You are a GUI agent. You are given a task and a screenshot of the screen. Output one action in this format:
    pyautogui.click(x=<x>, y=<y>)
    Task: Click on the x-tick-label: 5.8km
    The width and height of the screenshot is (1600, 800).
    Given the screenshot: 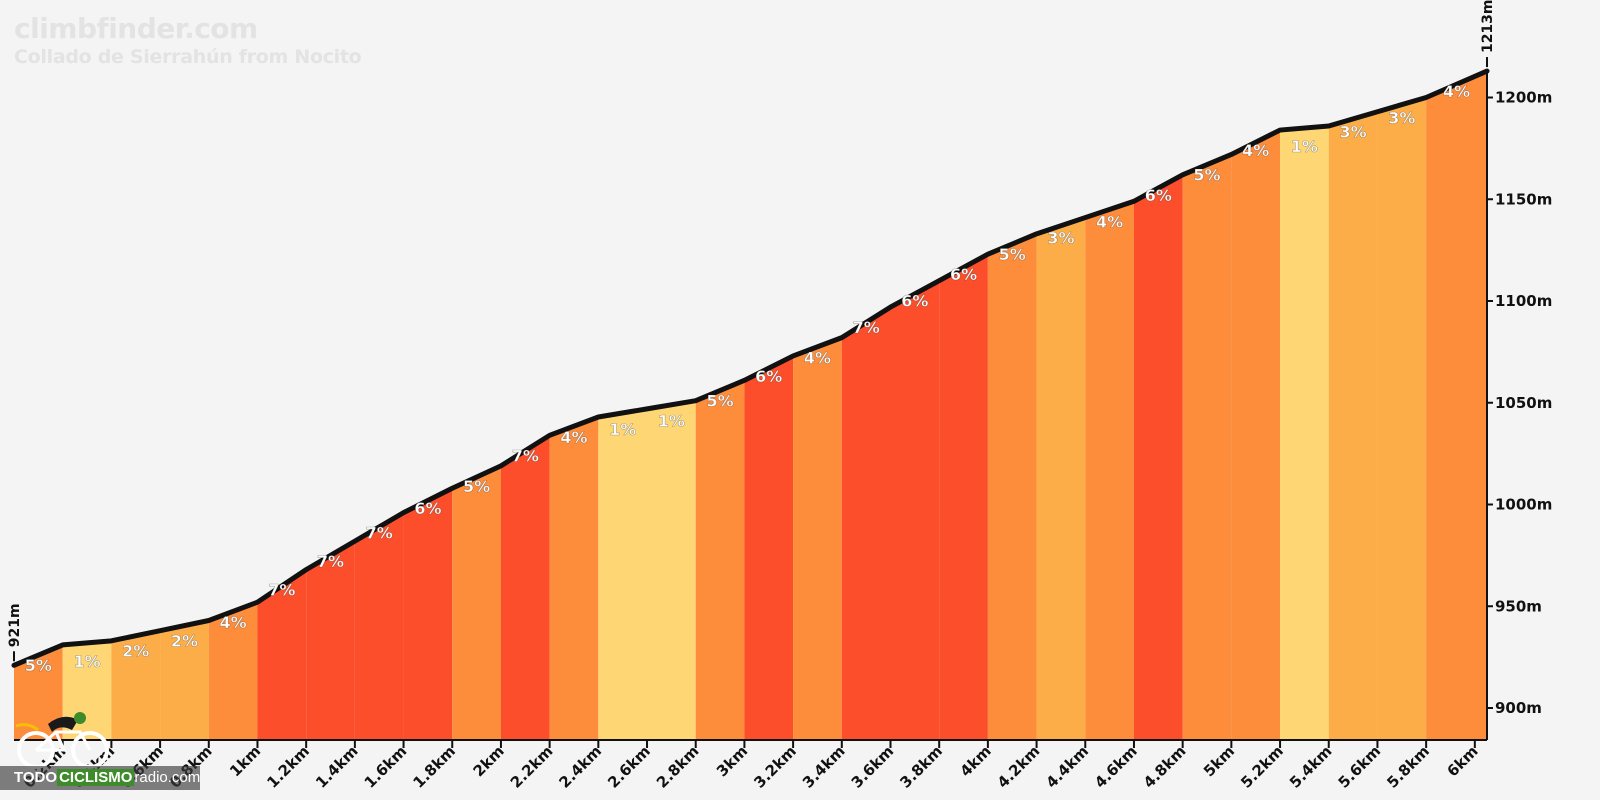 What is the action you would take?
    pyautogui.click(x=1408, y=767)
    